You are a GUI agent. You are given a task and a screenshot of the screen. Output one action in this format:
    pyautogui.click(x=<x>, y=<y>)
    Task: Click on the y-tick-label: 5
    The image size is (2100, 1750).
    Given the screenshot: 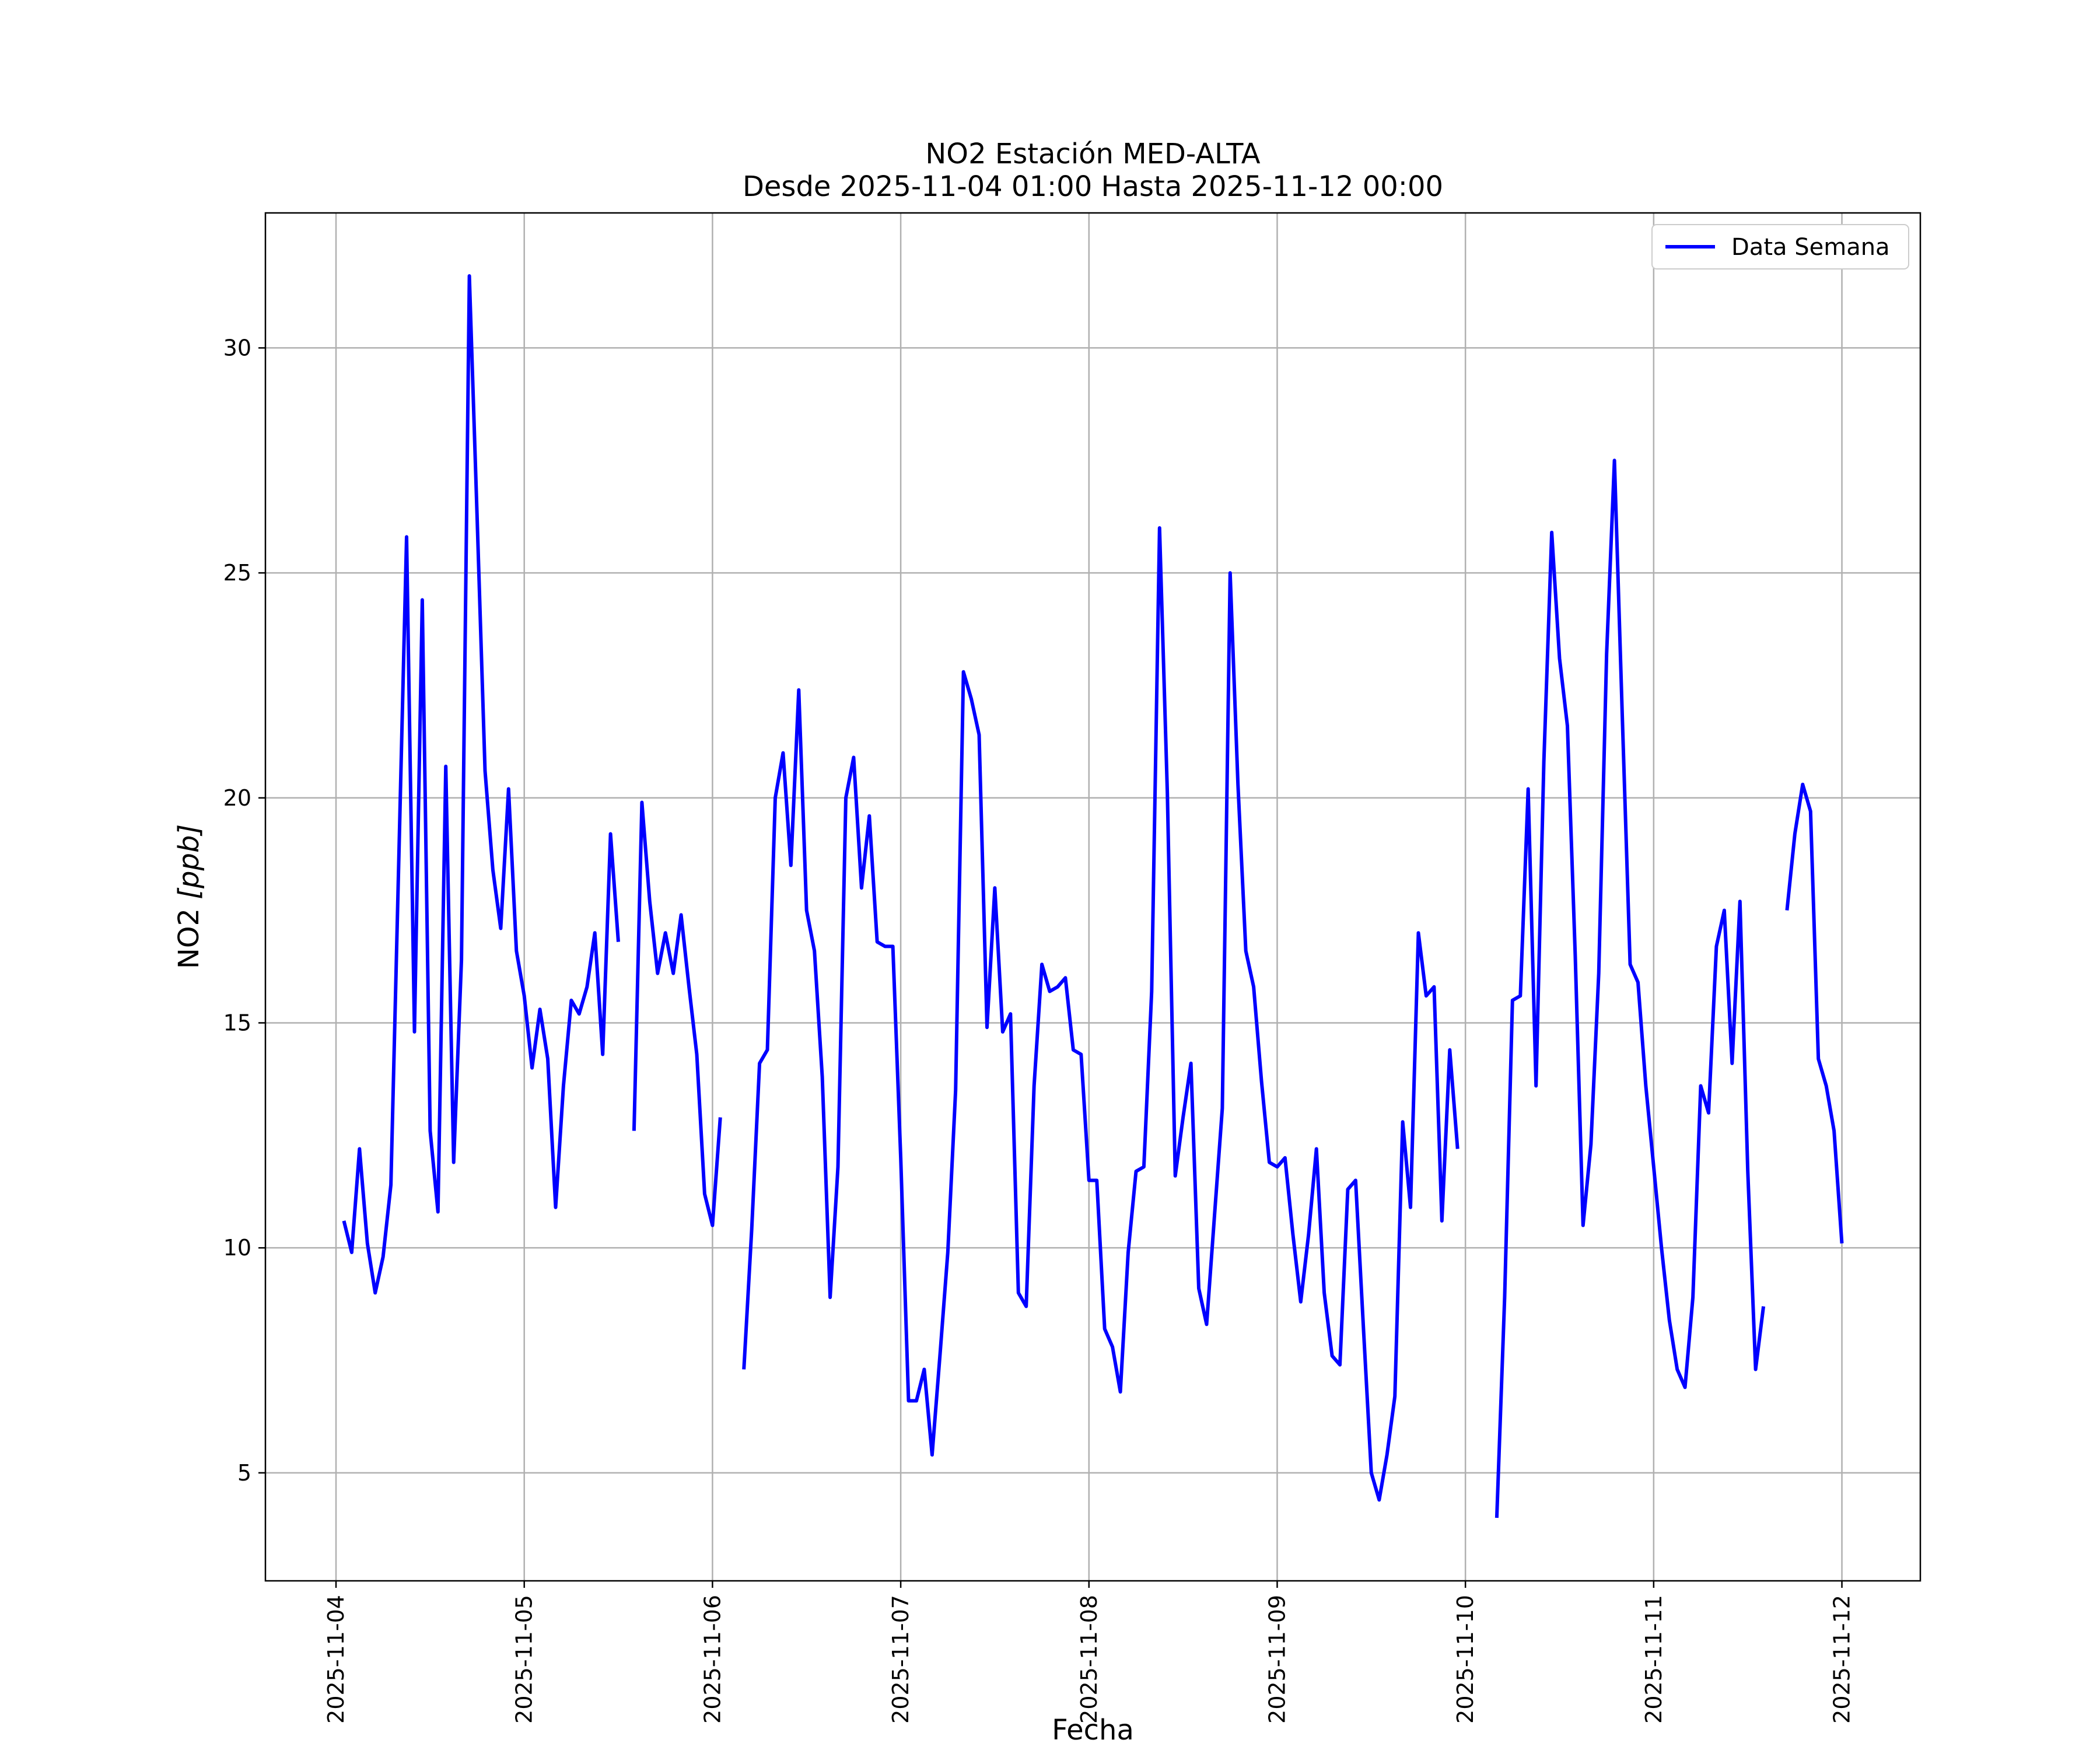 What is the action you would take?
    pyautogui.click(x=244, y=1473)
    